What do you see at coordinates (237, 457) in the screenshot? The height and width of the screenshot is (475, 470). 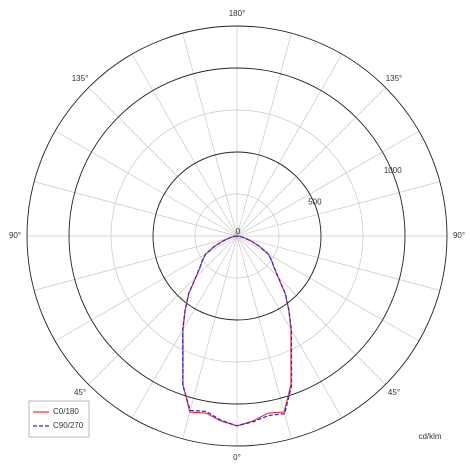 I see `angle-tick-label: 0°` at bounding box center [237, 457].